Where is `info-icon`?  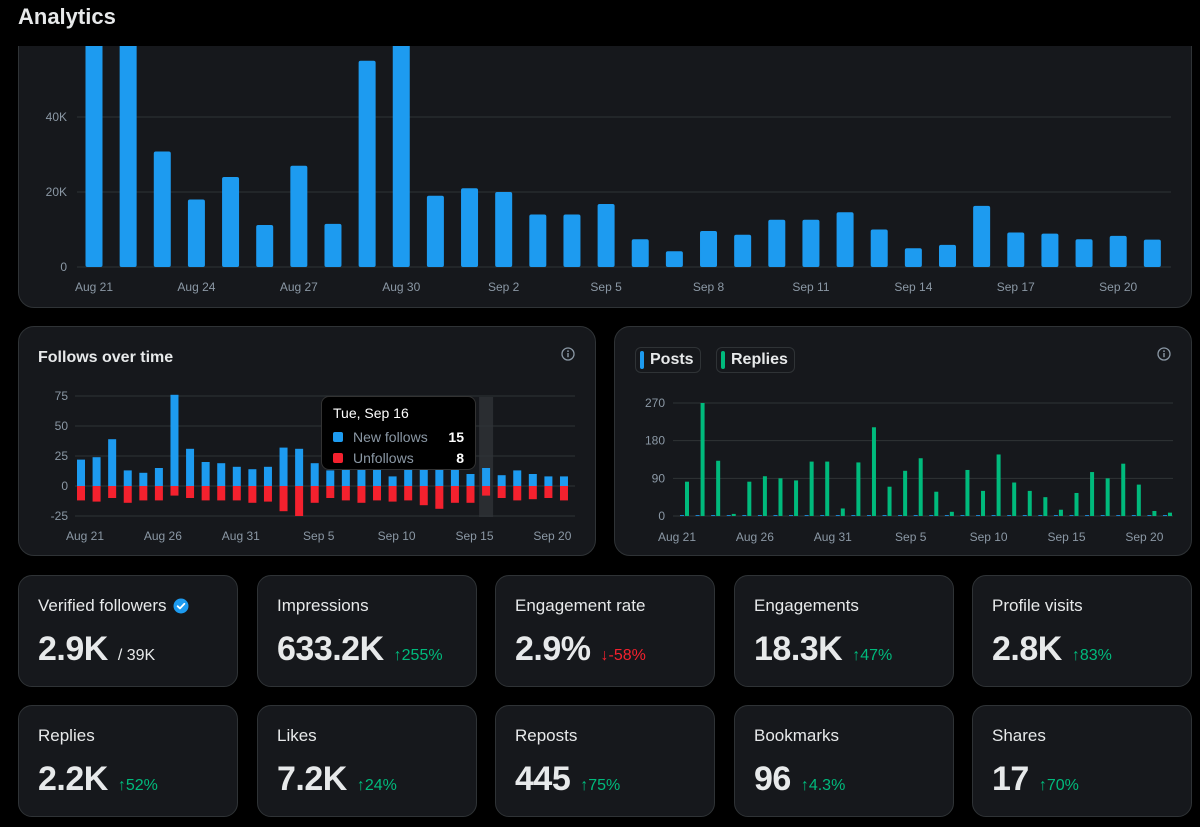 info-icon is located at coordinates (1164, 354).